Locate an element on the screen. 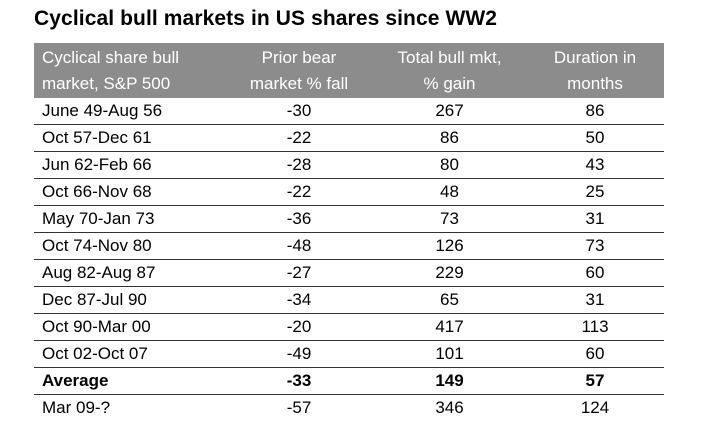 The height and width of the screenshot is (428, 720). cell-bull-gain: 346 is located at coordinates (449, 407).